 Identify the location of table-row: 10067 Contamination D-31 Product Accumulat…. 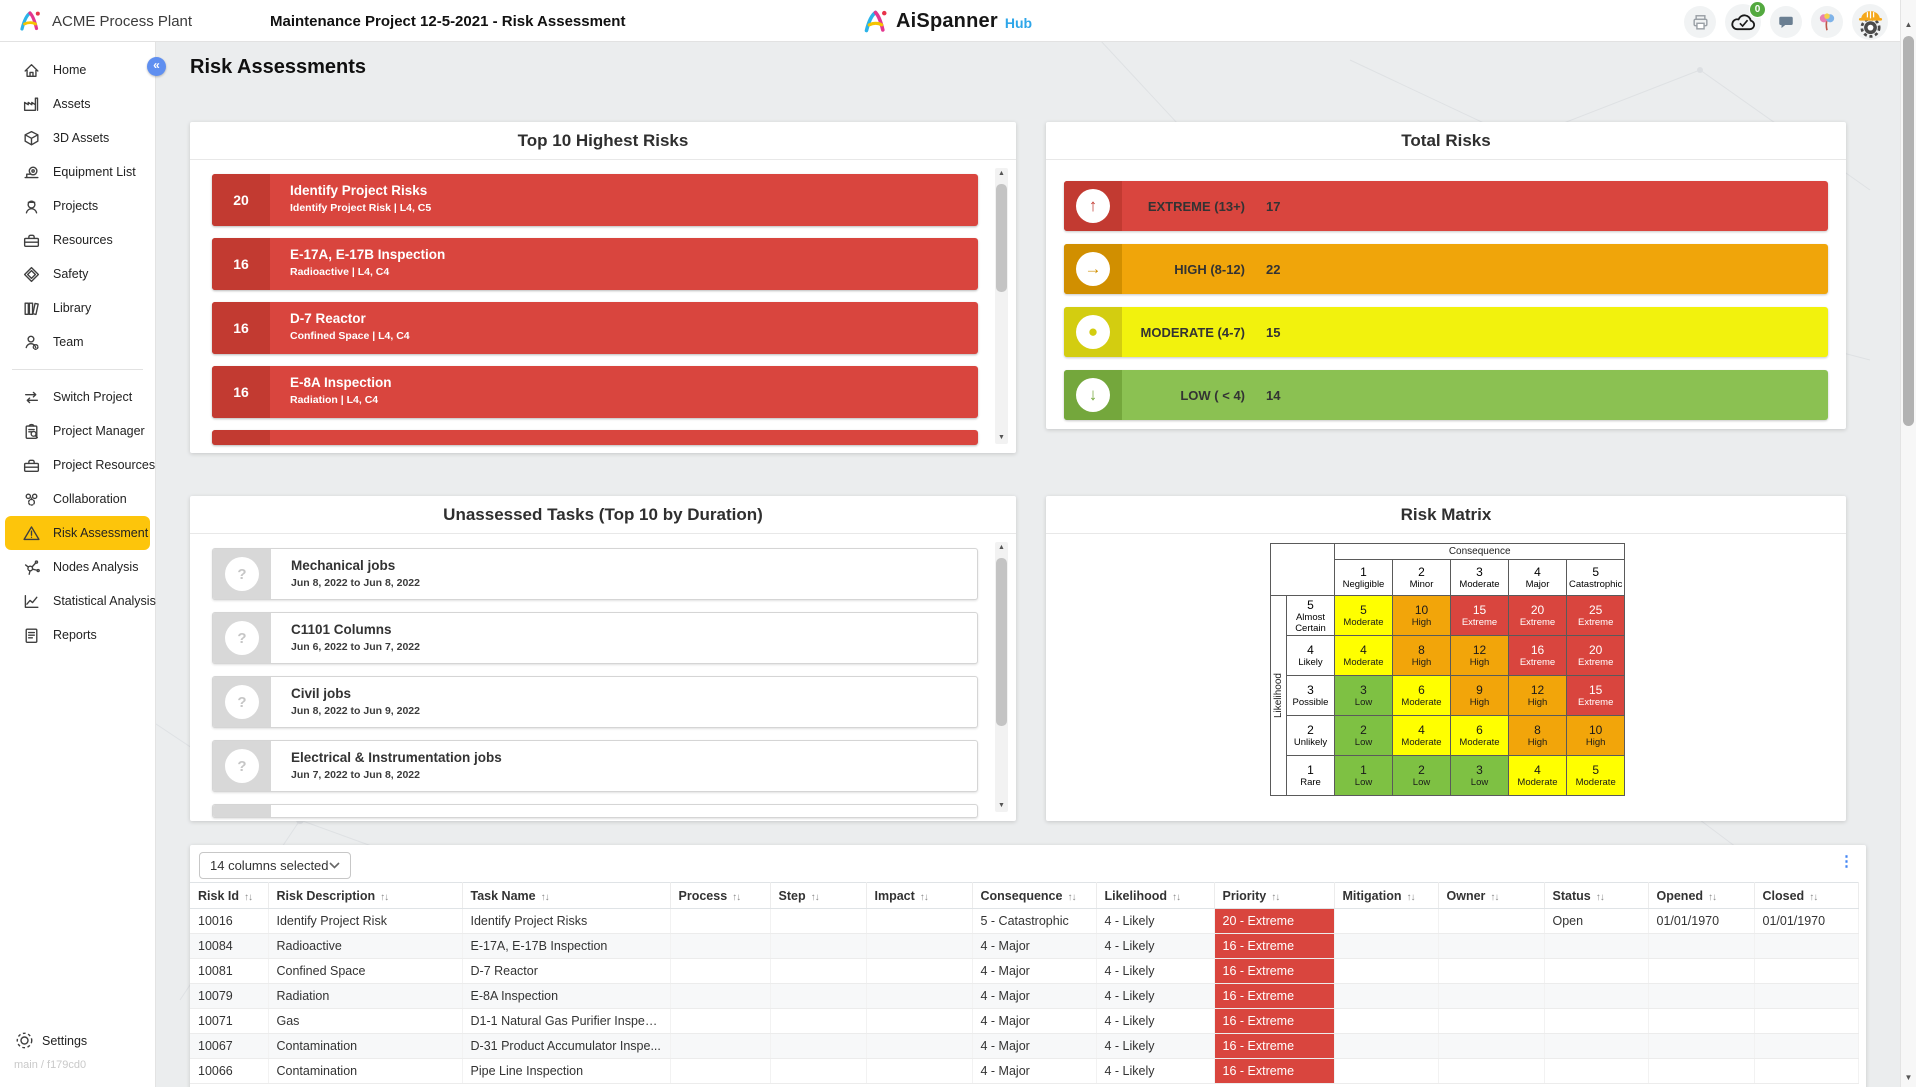
(1024, 1046).